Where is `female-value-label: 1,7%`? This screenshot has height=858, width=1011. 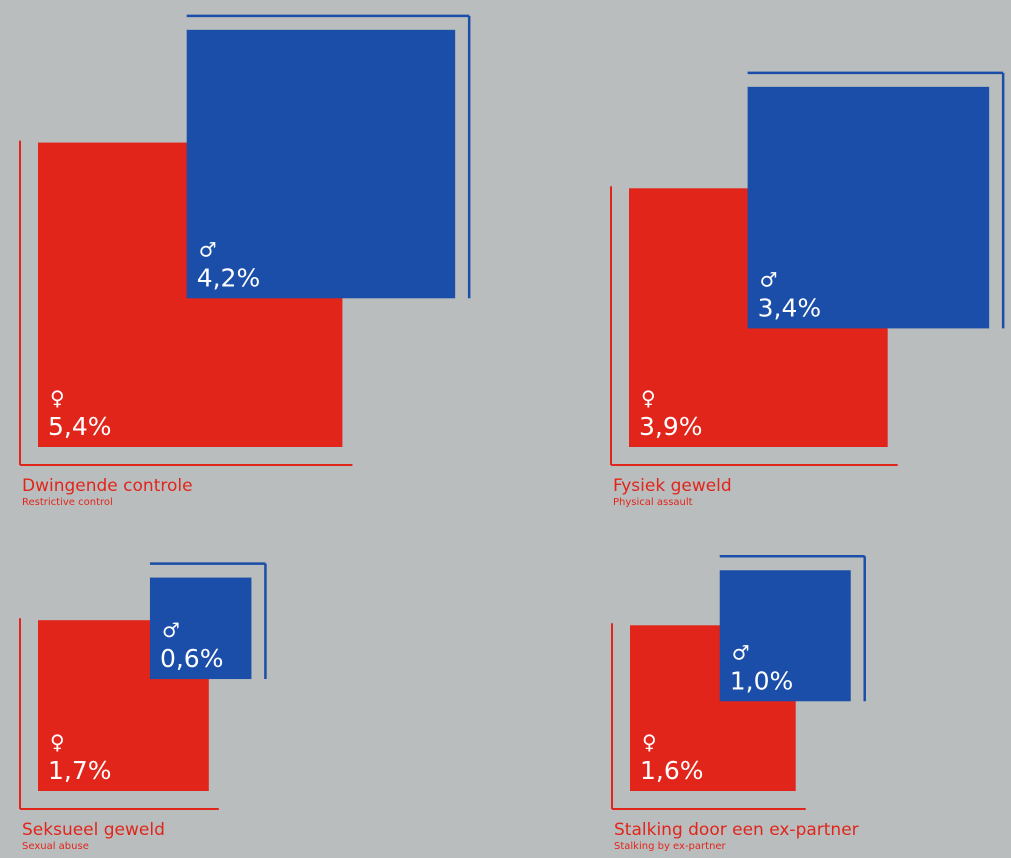
female-value-label: 1,7% is located at coordinates (80, 770).